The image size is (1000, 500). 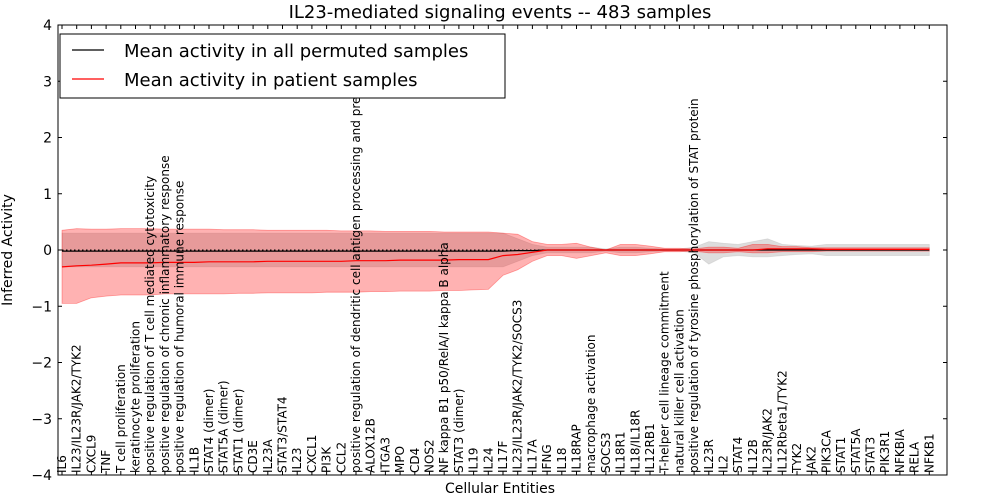 I want to click on category-label: STAT4, so click(x=738, y=455).